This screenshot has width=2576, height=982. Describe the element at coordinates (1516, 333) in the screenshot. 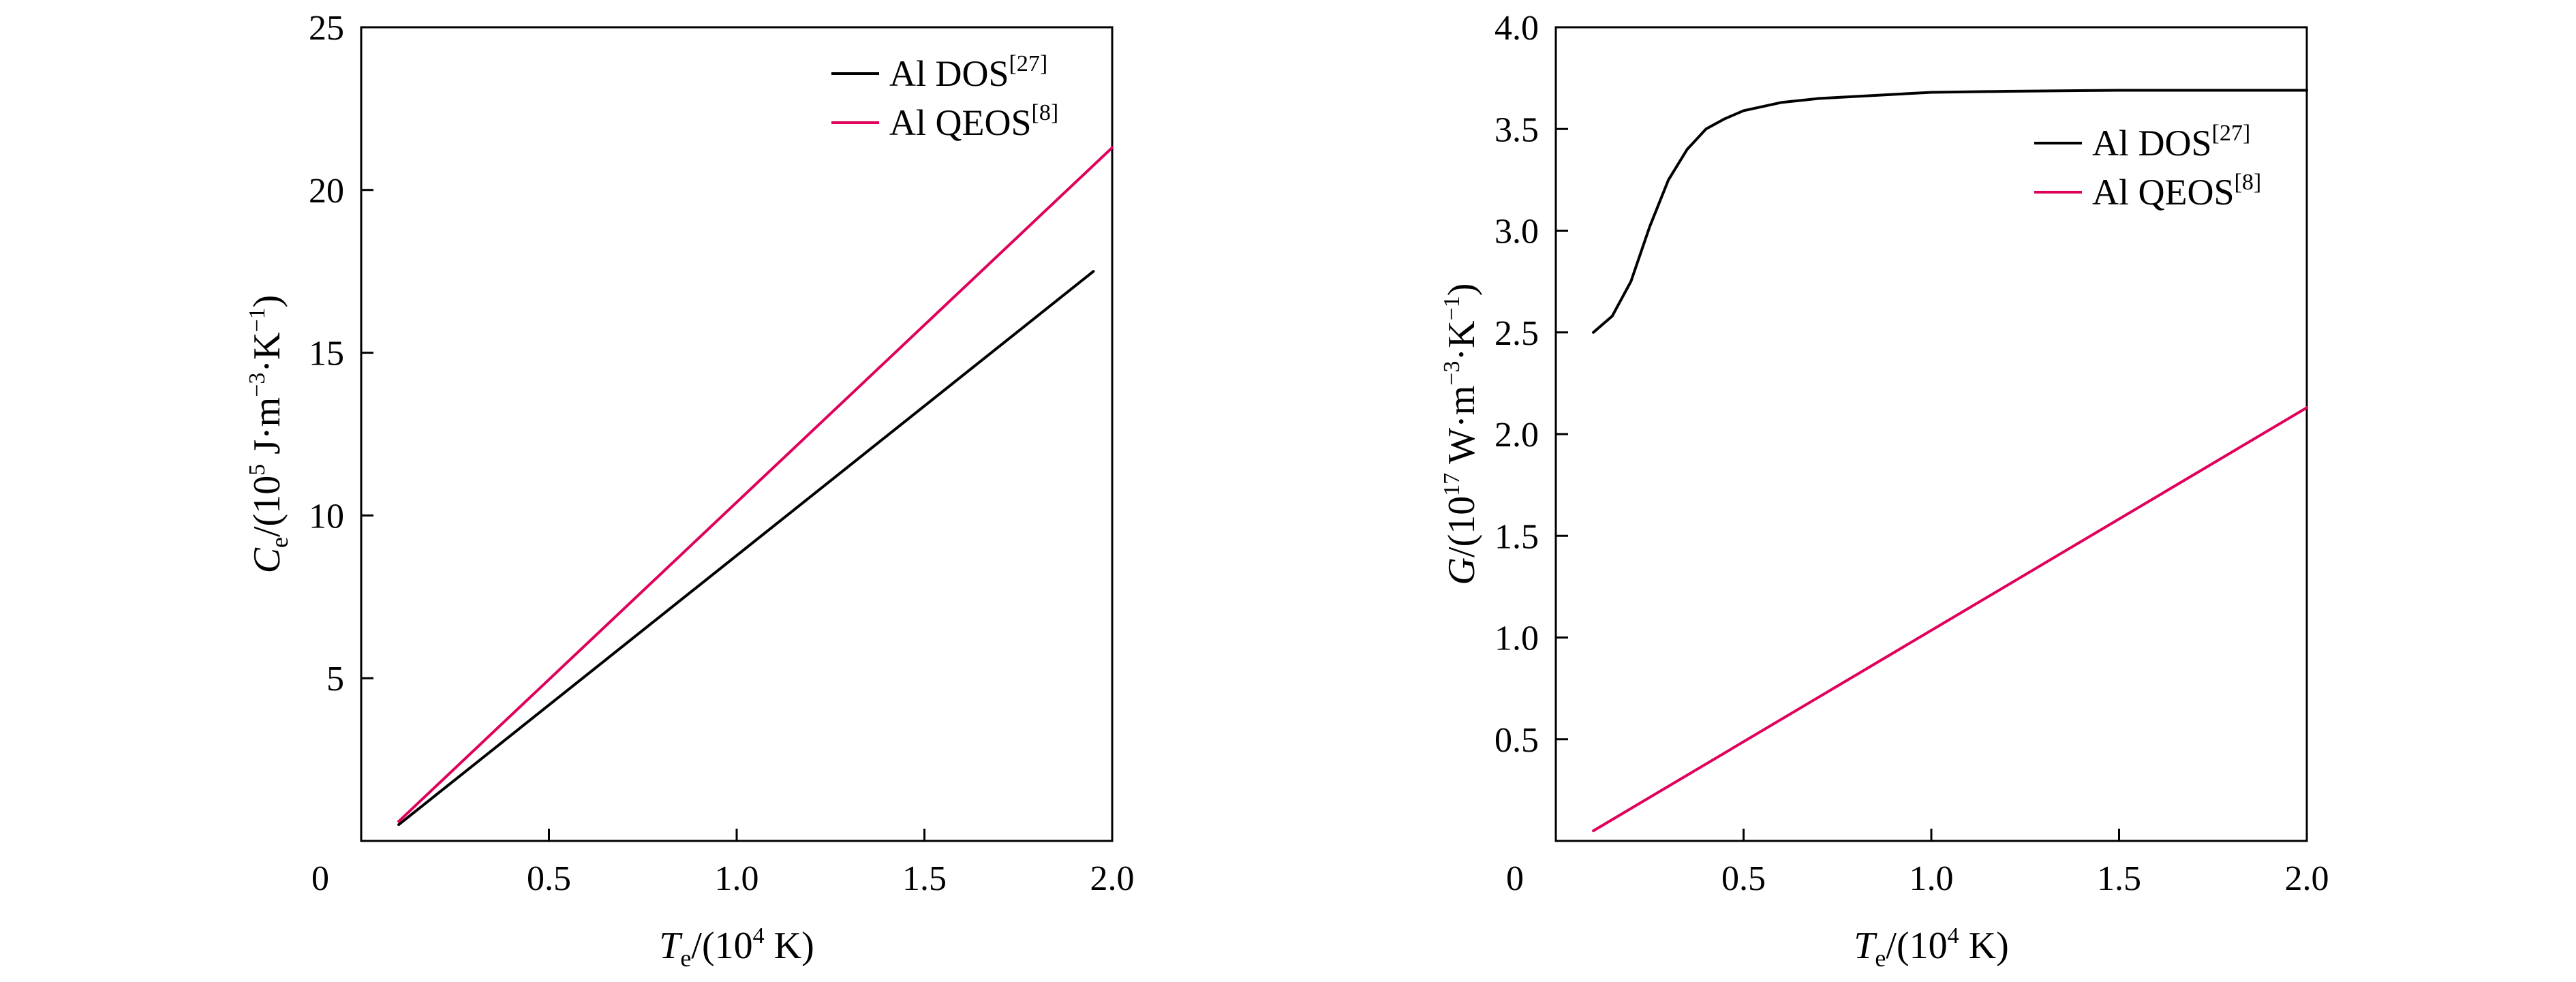

I see `y-tick-label: 2.5` at that location.